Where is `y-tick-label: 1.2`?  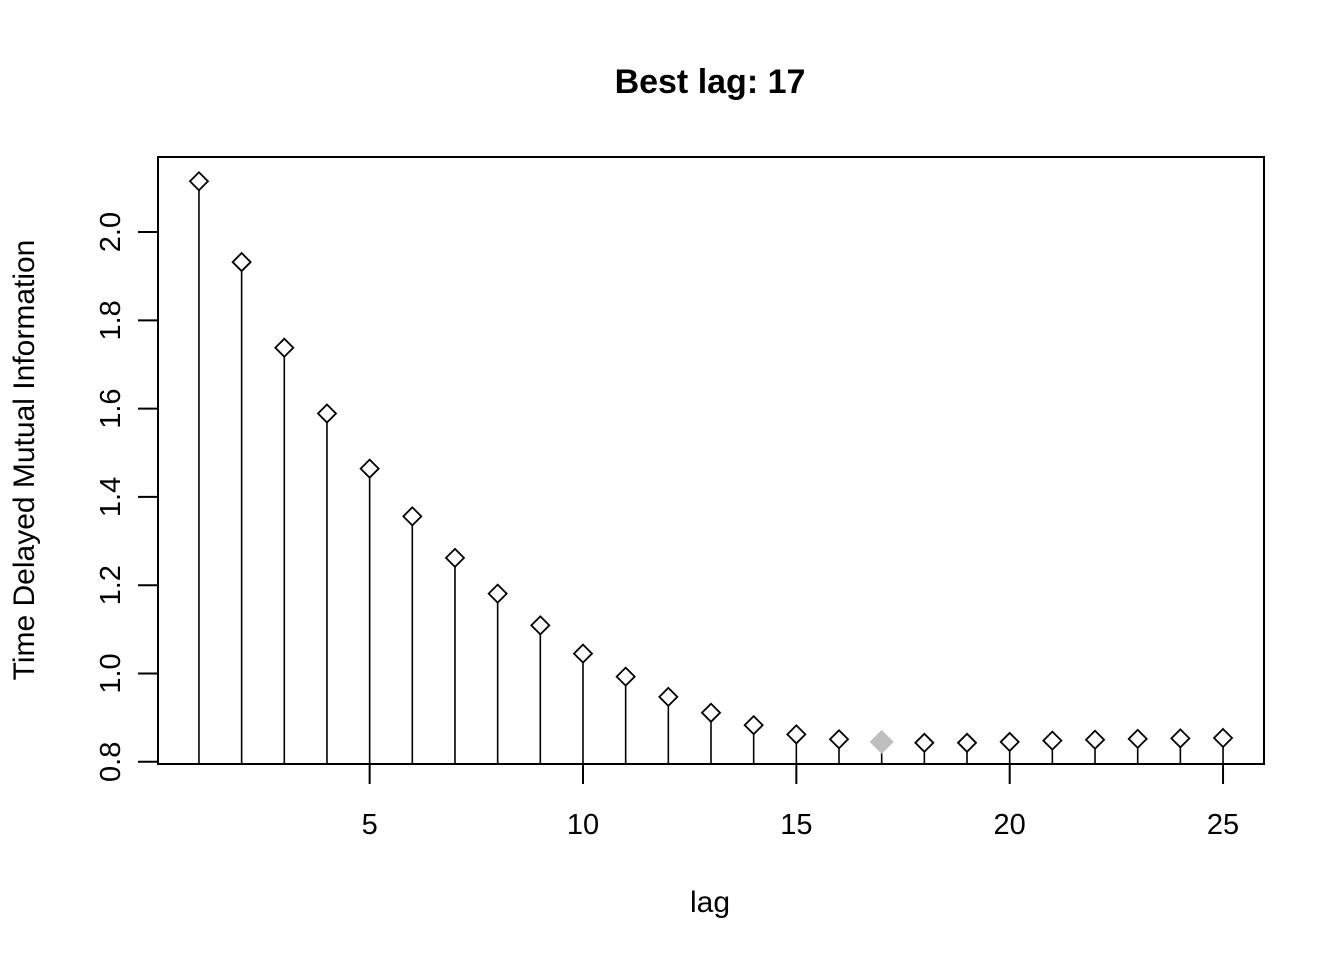 y-tick-label: 1.2 is located at coordinates (111, 585).